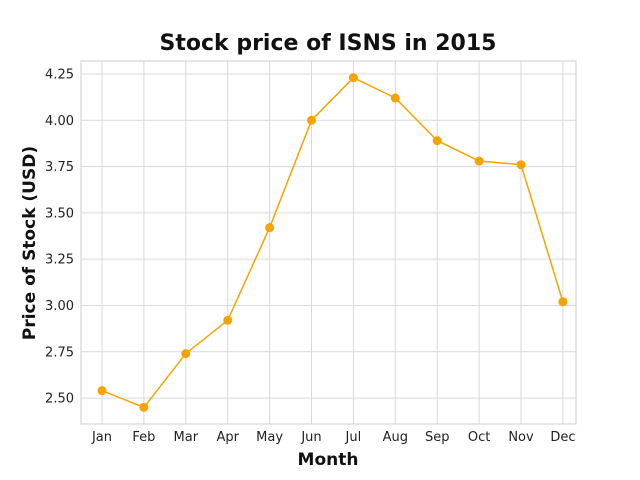  What do you see at coordinates (143, 437) in the screenshot?
I see `x-tick-label: Feb` at bounding box center [143, 437].